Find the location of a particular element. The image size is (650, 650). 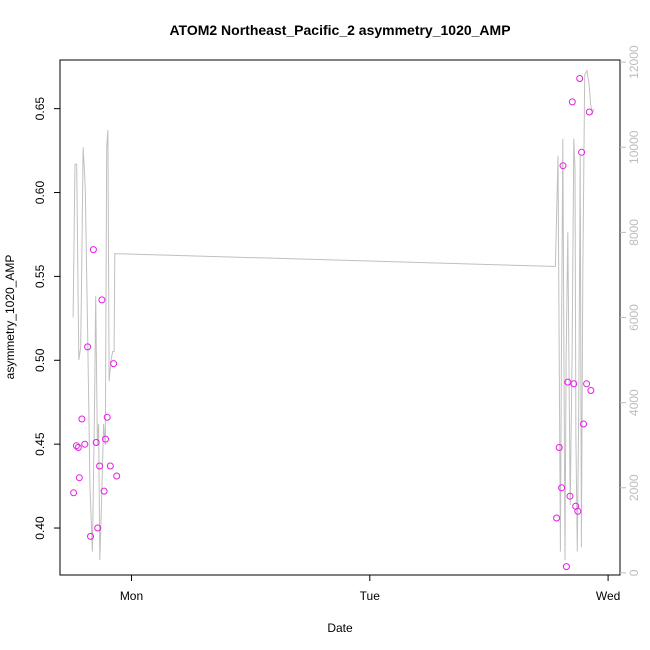

x-axis-label: Date is located at coordinates (340, 628).